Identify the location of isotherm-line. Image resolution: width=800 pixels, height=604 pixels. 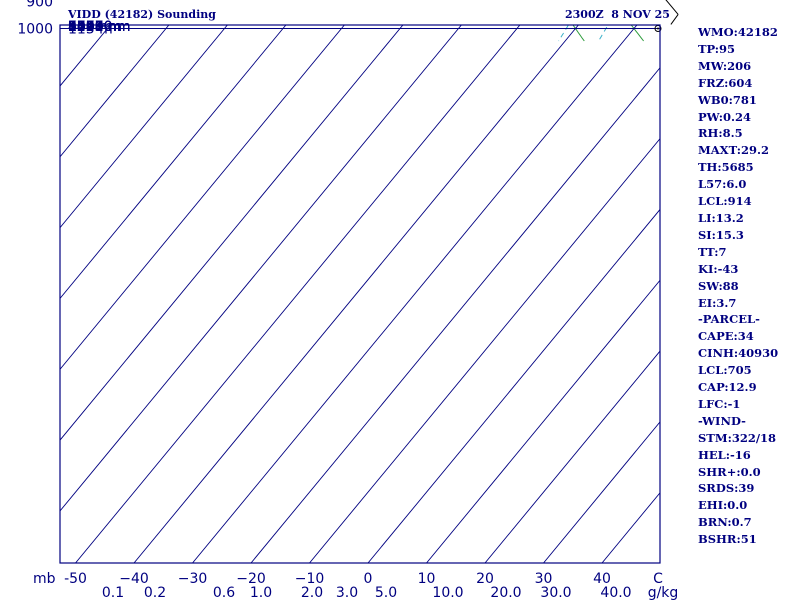
(55, 294).